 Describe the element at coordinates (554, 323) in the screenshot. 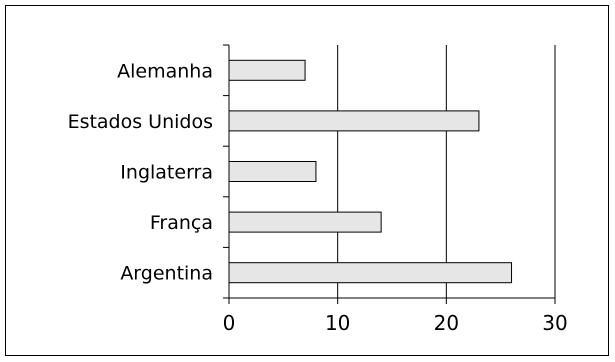

I see `x-tick-label-30: 30` at that location.